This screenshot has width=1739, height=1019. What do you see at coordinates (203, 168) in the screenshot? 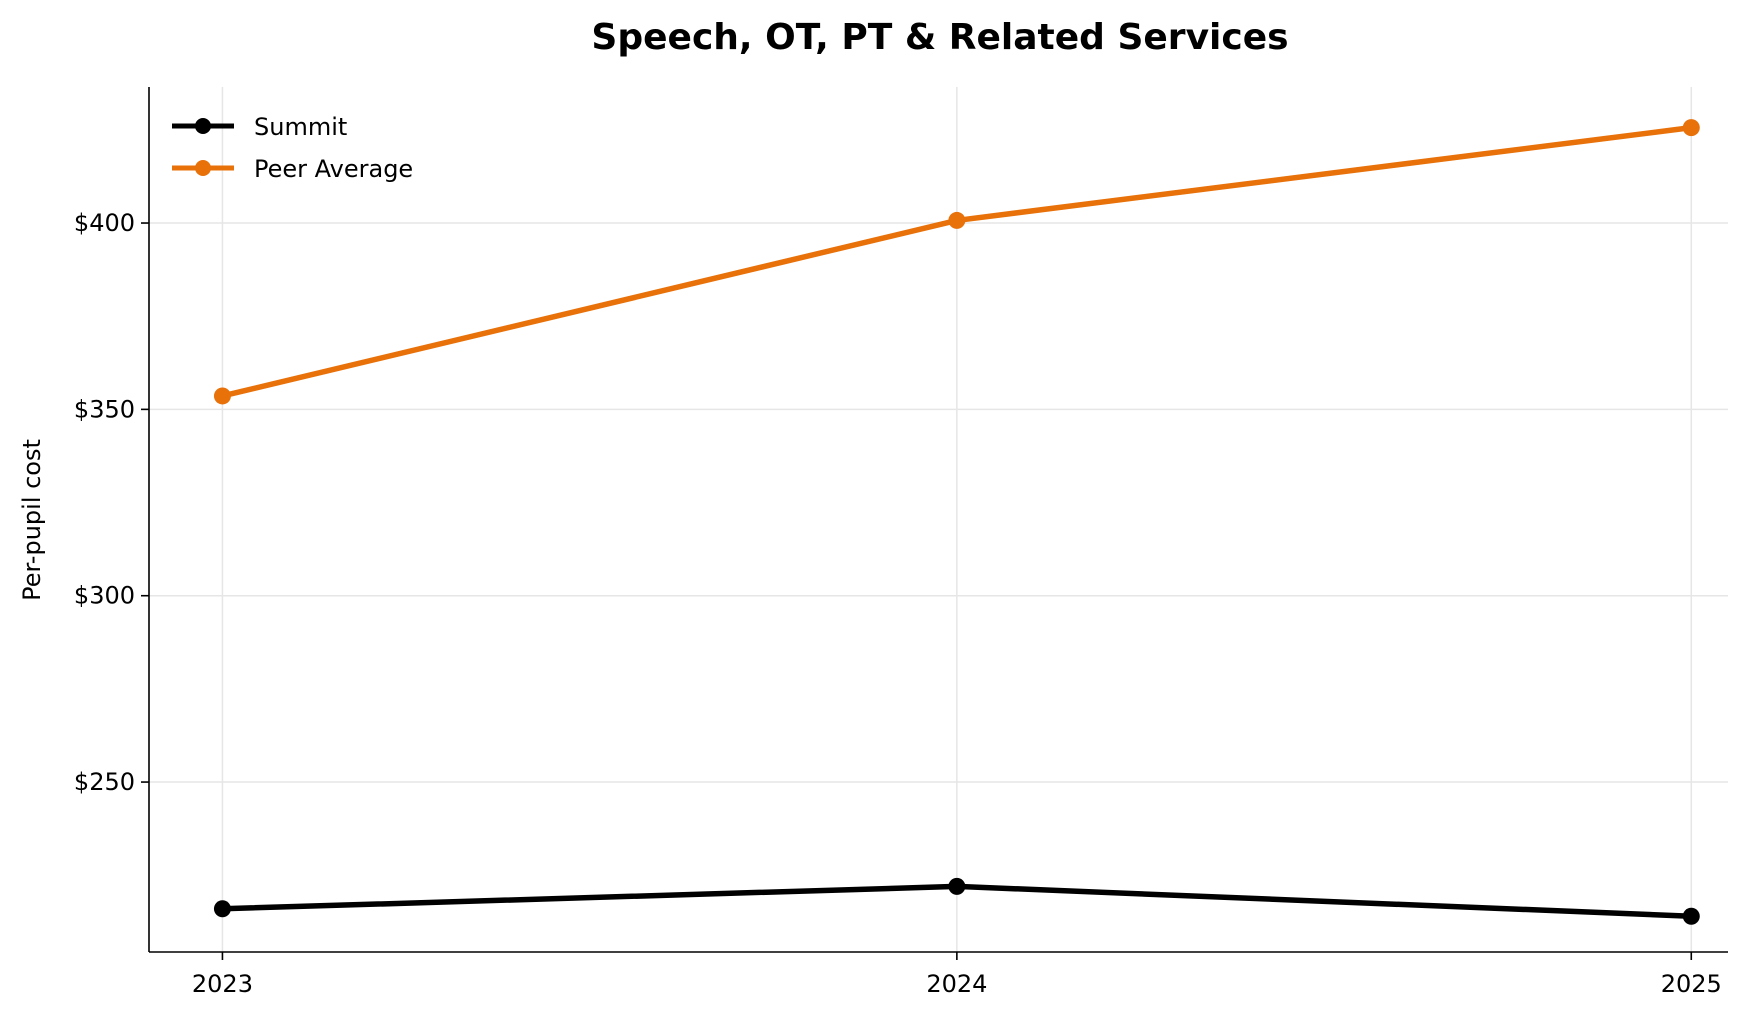
I see `legend-marker-peer` at bounding box center [203, 168].